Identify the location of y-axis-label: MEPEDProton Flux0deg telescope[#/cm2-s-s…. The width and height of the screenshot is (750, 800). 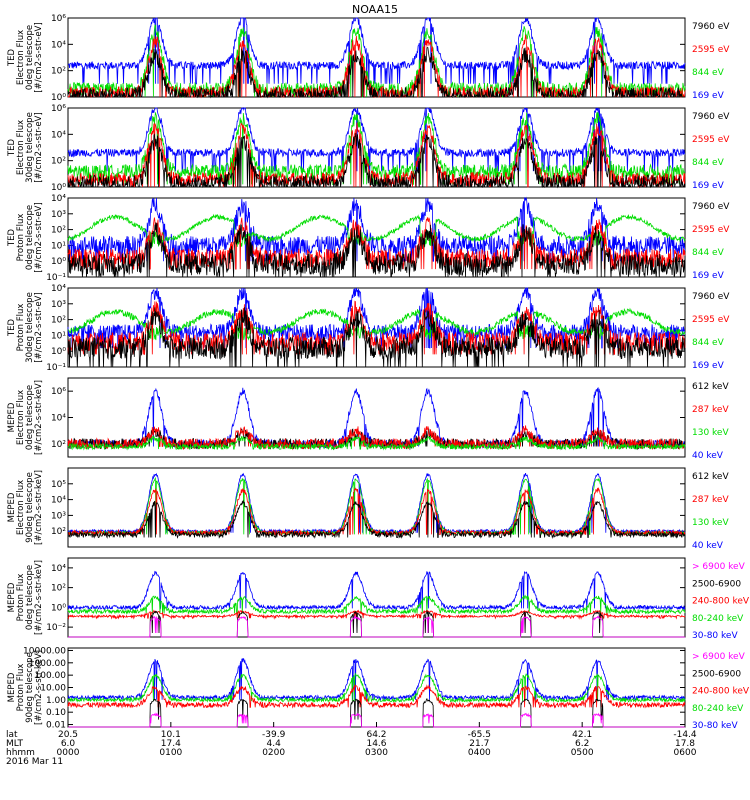
(25, 597).